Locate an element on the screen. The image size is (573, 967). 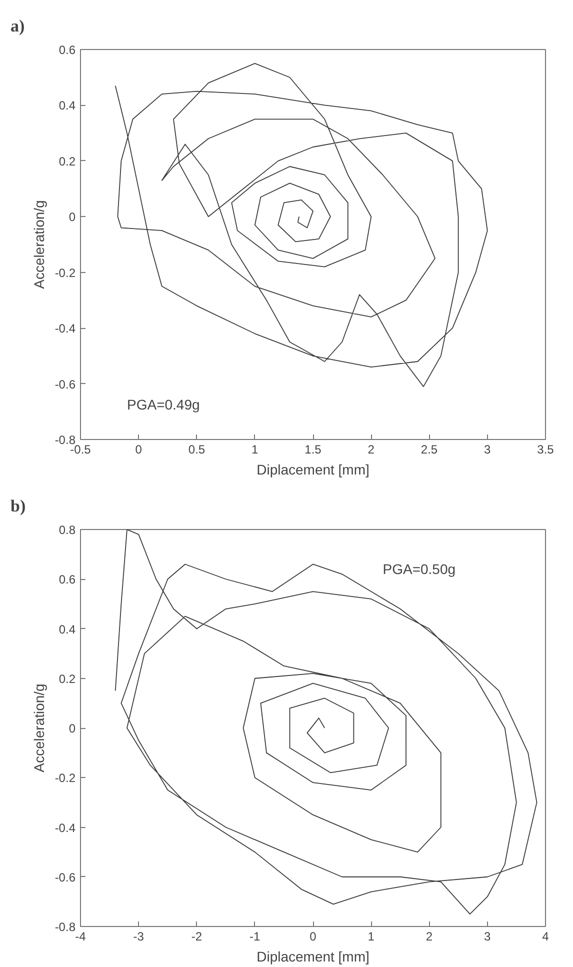
x-tick-label: 1.5 is located at coordinates (313, 449).